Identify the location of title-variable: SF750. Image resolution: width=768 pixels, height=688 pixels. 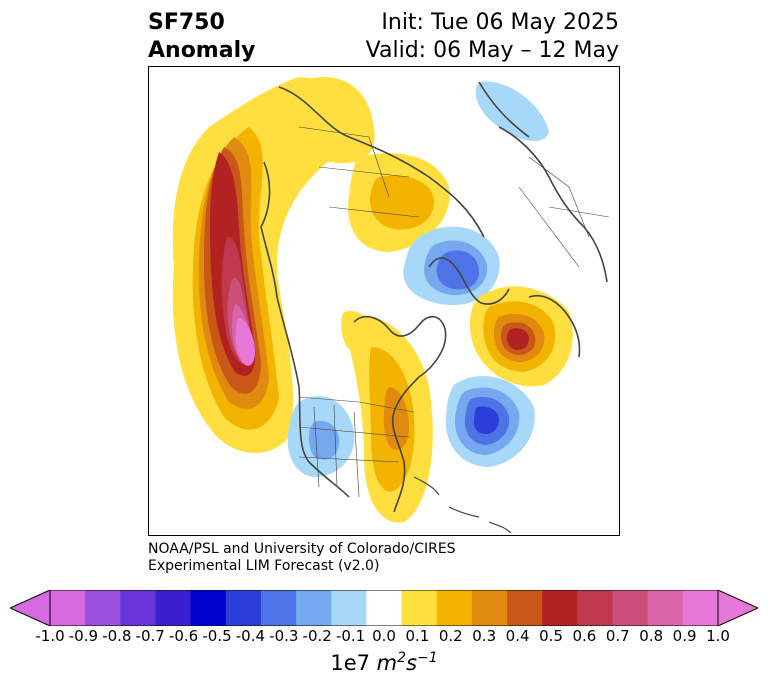
(186, 22).